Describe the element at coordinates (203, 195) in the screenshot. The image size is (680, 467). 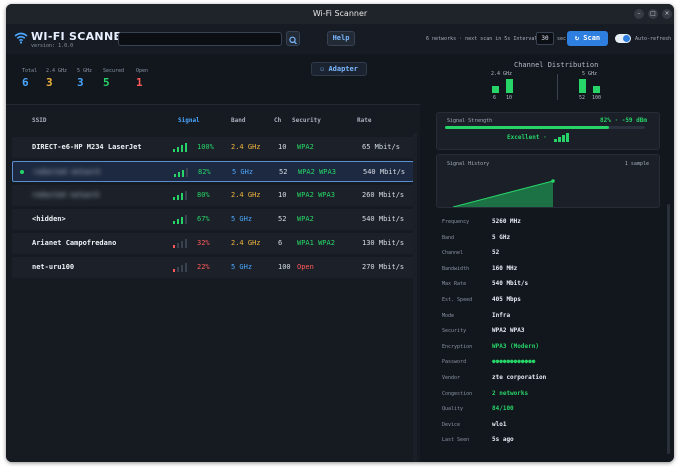
I see `row-signal: 80%` at that location.